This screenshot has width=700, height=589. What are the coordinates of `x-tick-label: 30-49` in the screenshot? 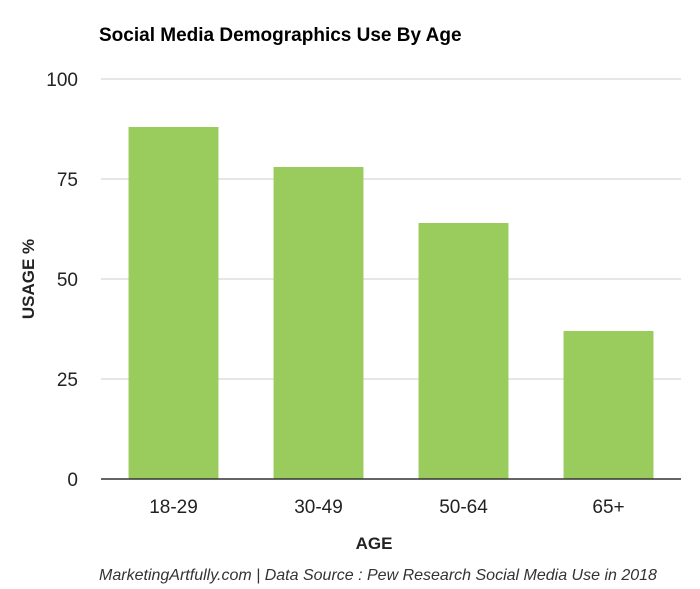 It's located at (318, 507).